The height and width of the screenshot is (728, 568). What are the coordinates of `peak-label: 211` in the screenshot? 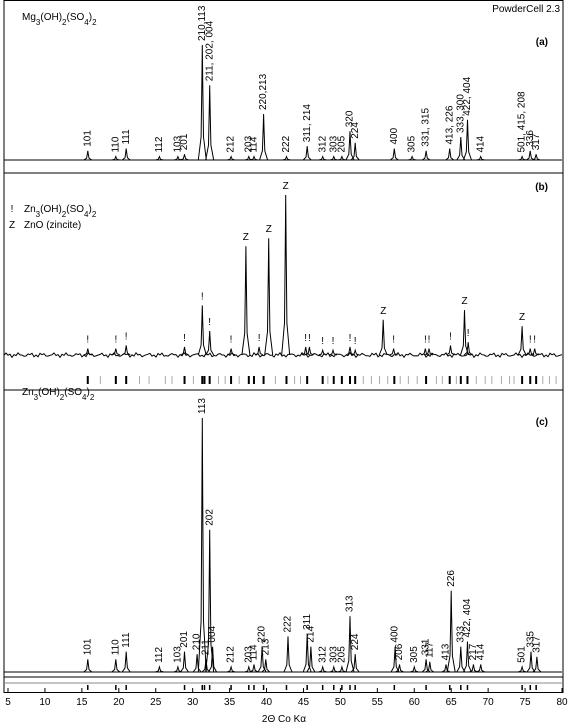 It's located at (206, 647).